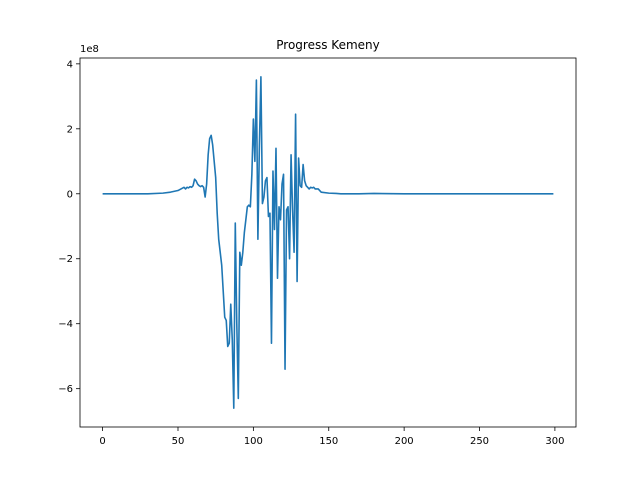 The height and width of the screenshot is (480, 640). Describe the element at coordinates (328, 441) in the screenshot. I see `x-tick-label: 150` at that location.